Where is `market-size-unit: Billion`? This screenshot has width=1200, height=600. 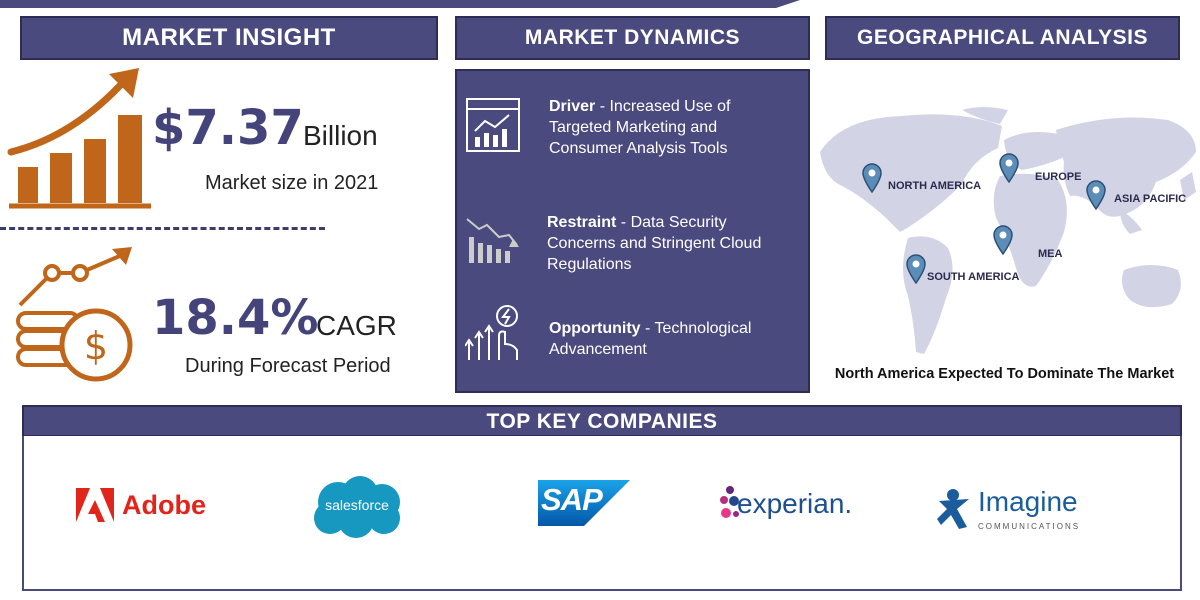
market-size-unit: Billion is located at coordinates (340, 135).